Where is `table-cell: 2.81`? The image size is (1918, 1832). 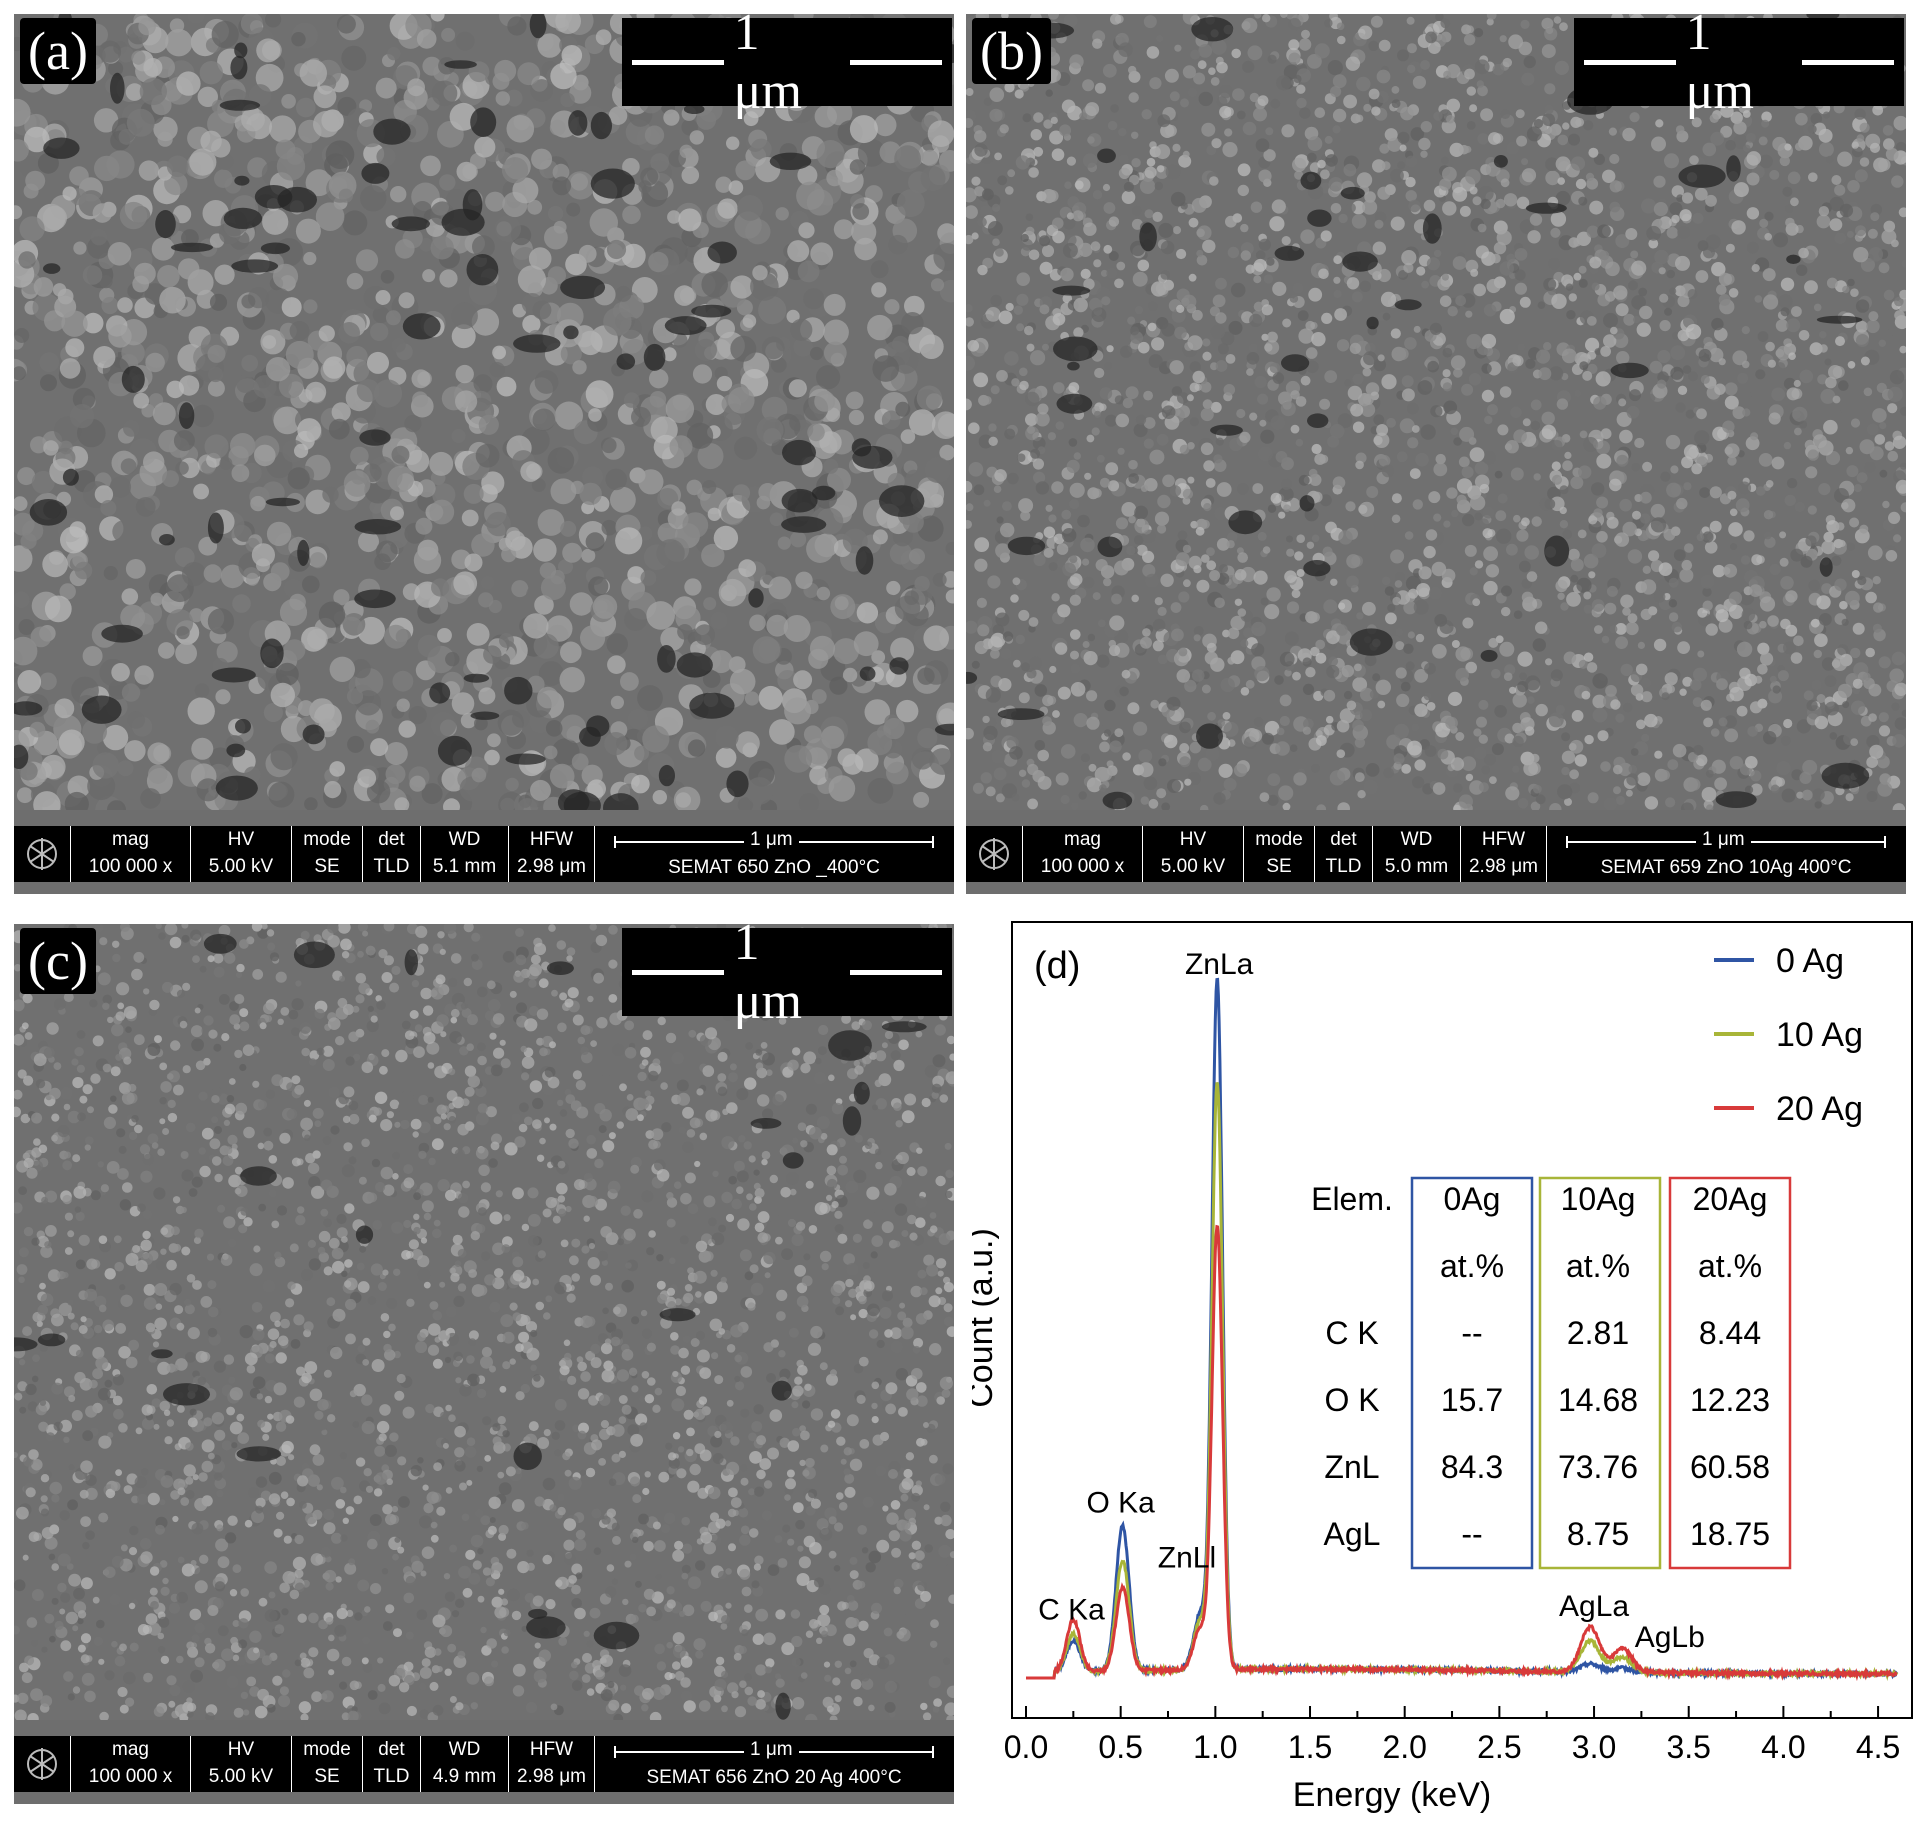 table-cell: 2.81 is located at coordinates (1598, 1333).